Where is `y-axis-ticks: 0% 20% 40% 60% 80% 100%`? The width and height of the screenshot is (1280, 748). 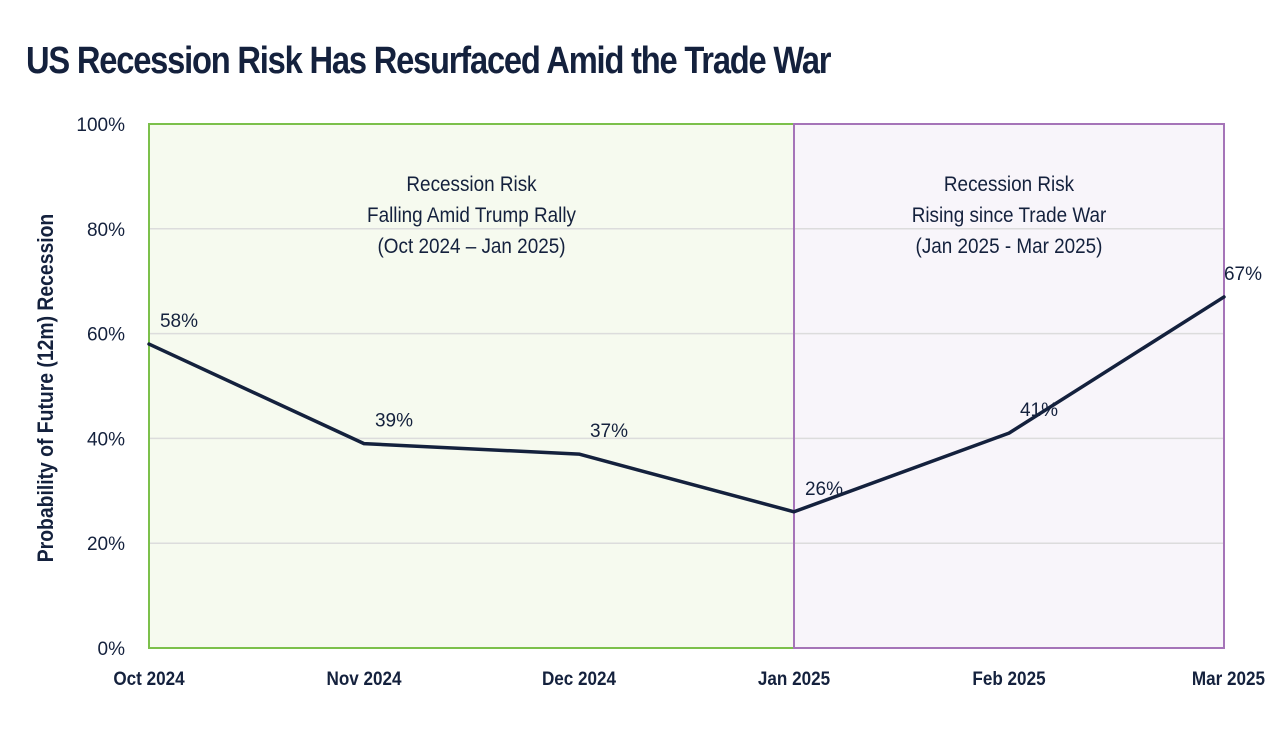 y-axis-ticks: 0% 20% 40% 60% 80% 100% is located at coordinates (100, 387).